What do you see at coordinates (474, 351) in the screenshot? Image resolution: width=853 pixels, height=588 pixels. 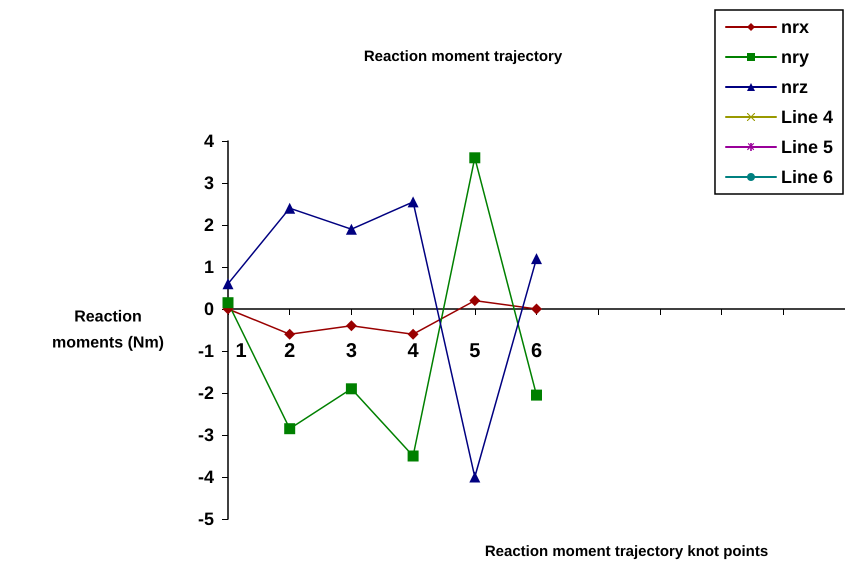 I see `x-tick-label: 5` at bounding box center [474, 351].